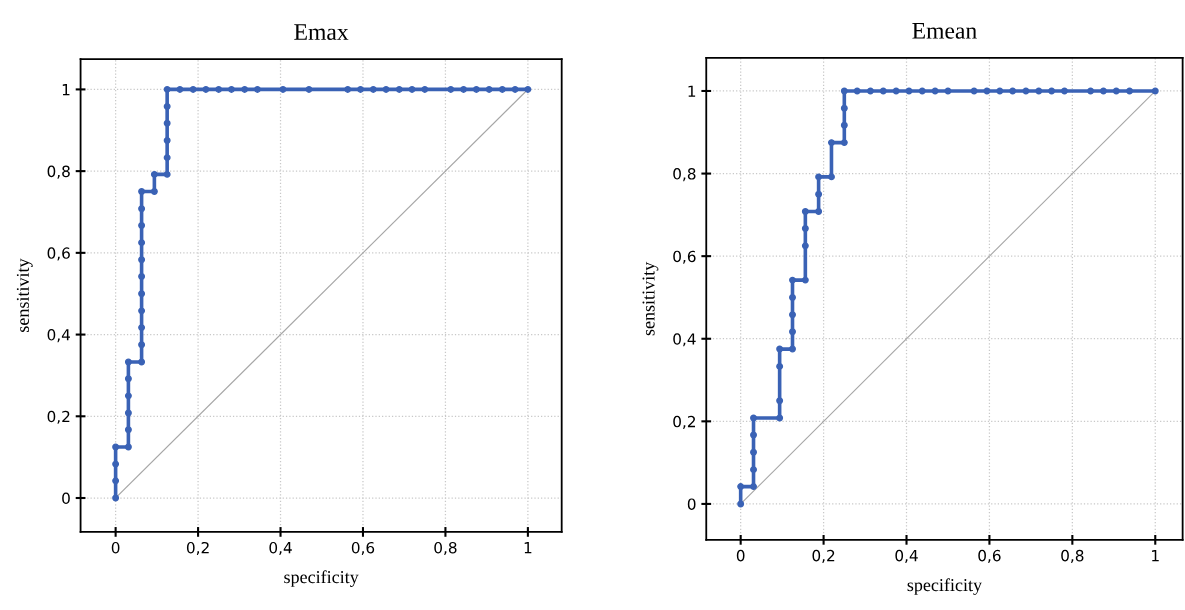 Image resolution: width=1185 pixels, height=610 pixels. What do you see at coordinates (684, 175) in the screenshot?
I see `y-tick-label: 0,8` at bounding box center [684, 175].